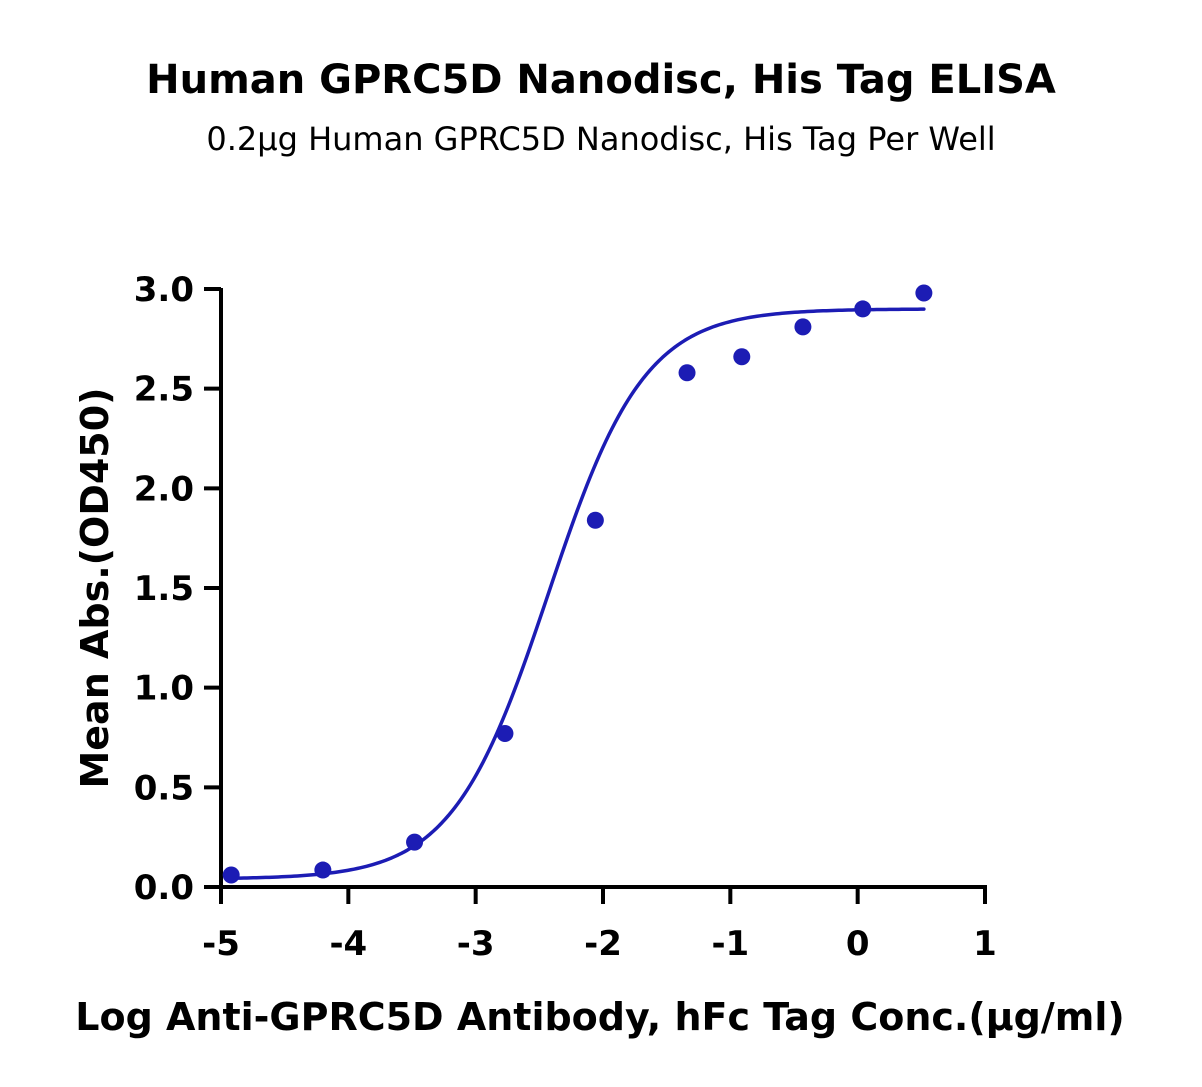  What do you see at coordinates (730, 944) in the screenshot?
I see `x-tick-label: -1` at bounding box center [730, 944].